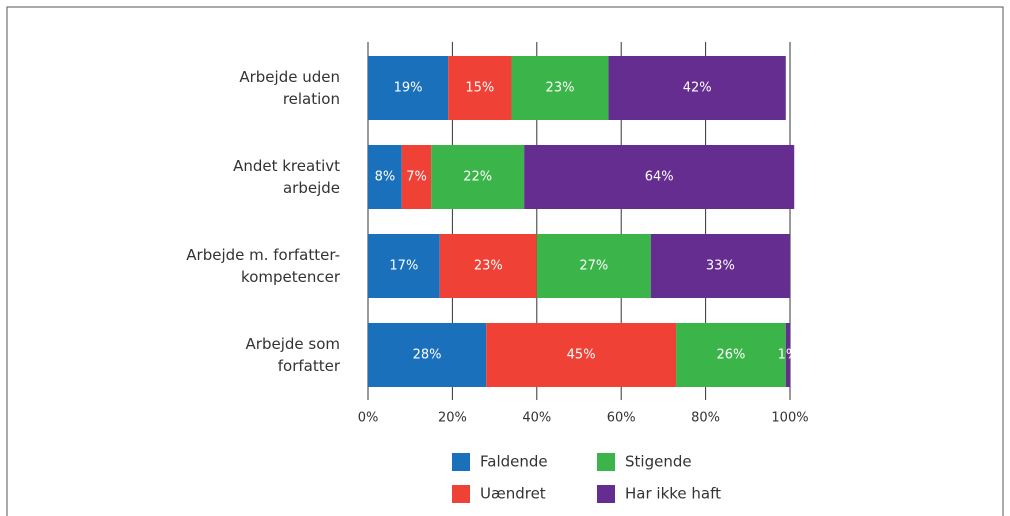  Describe the element at coordinates (291, 277) in the screenshot. I see `y-tick-label-line: kompetencer` at that location.